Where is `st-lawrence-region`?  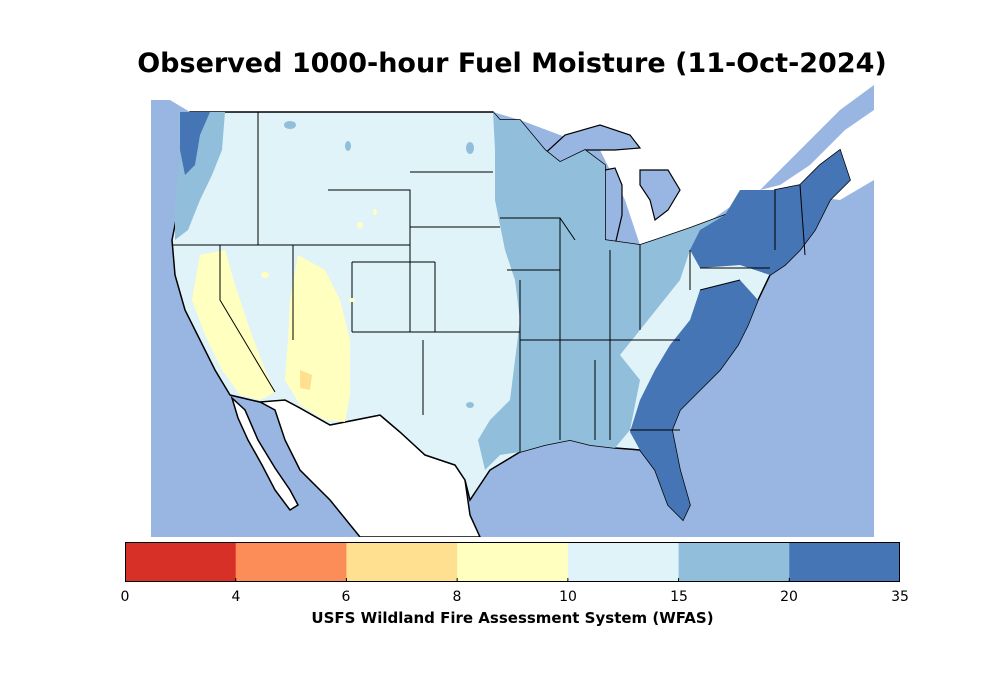
st-lawrence-region is located at coordinates (817, 137).